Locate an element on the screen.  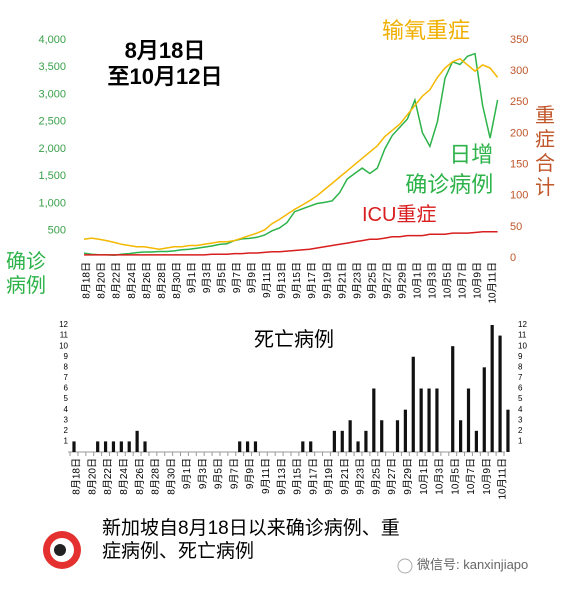
y-tick-label: 12 is located at coordinates (63, 324).